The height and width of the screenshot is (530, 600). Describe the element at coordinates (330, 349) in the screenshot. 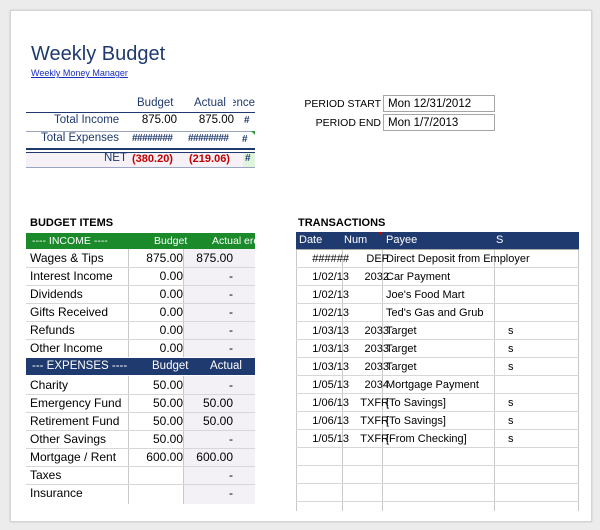

I see `tx-date: 1/03/13` at that location.